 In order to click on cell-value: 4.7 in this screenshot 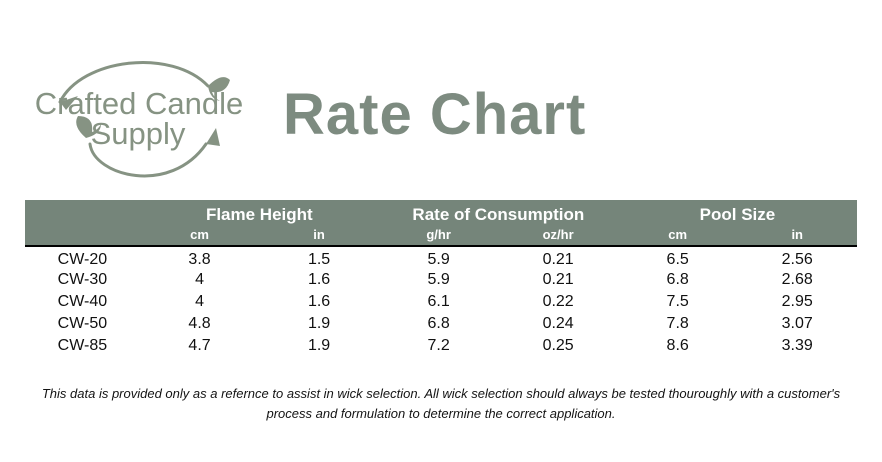, I will do `click(199, 345)`.